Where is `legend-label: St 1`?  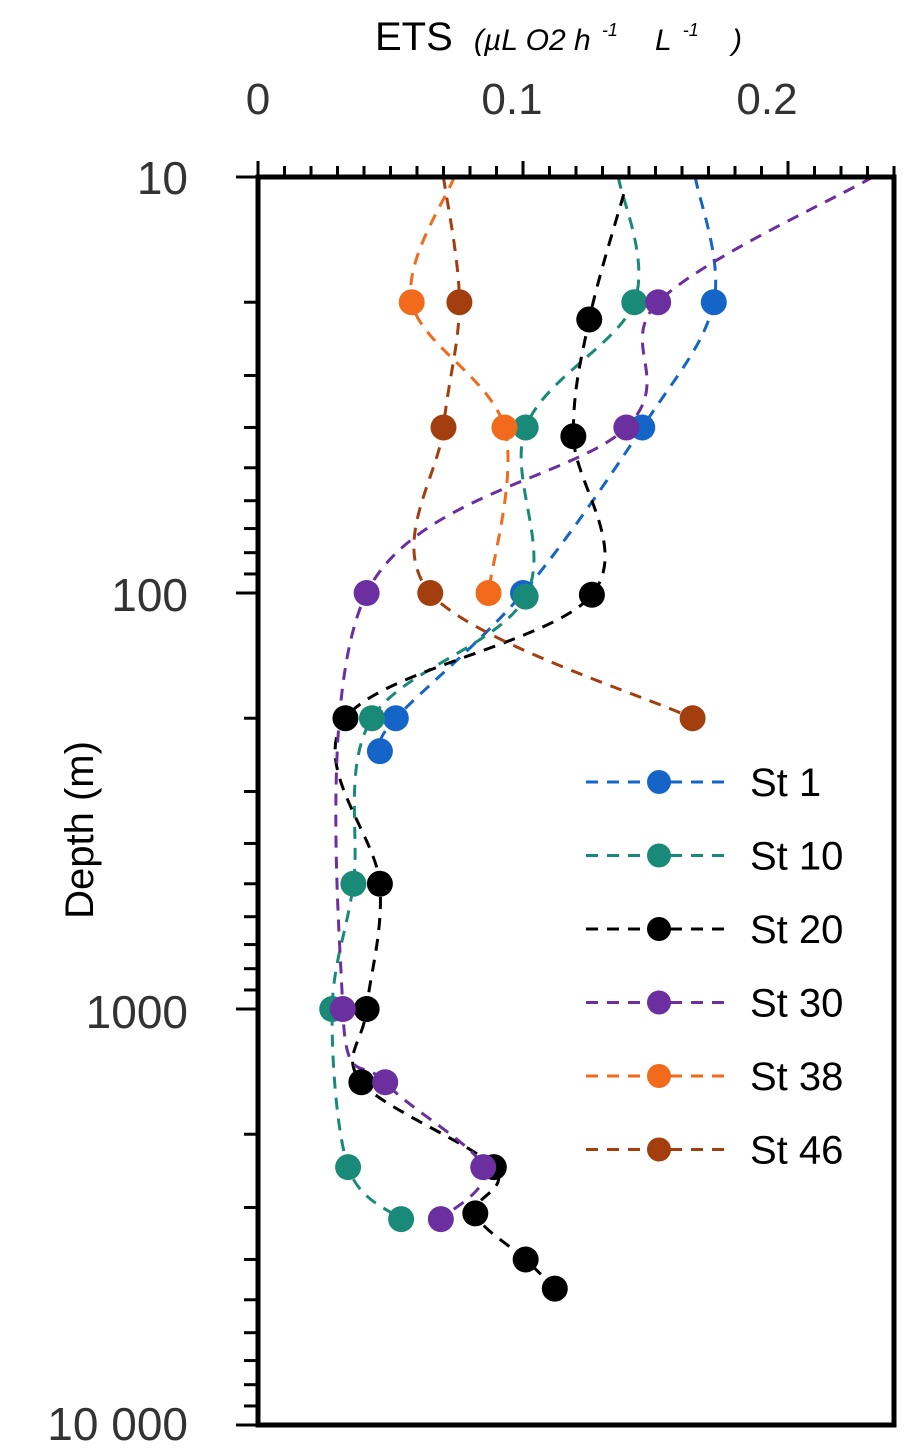
legend-label: St 1 is located at coordinates (785, 783).